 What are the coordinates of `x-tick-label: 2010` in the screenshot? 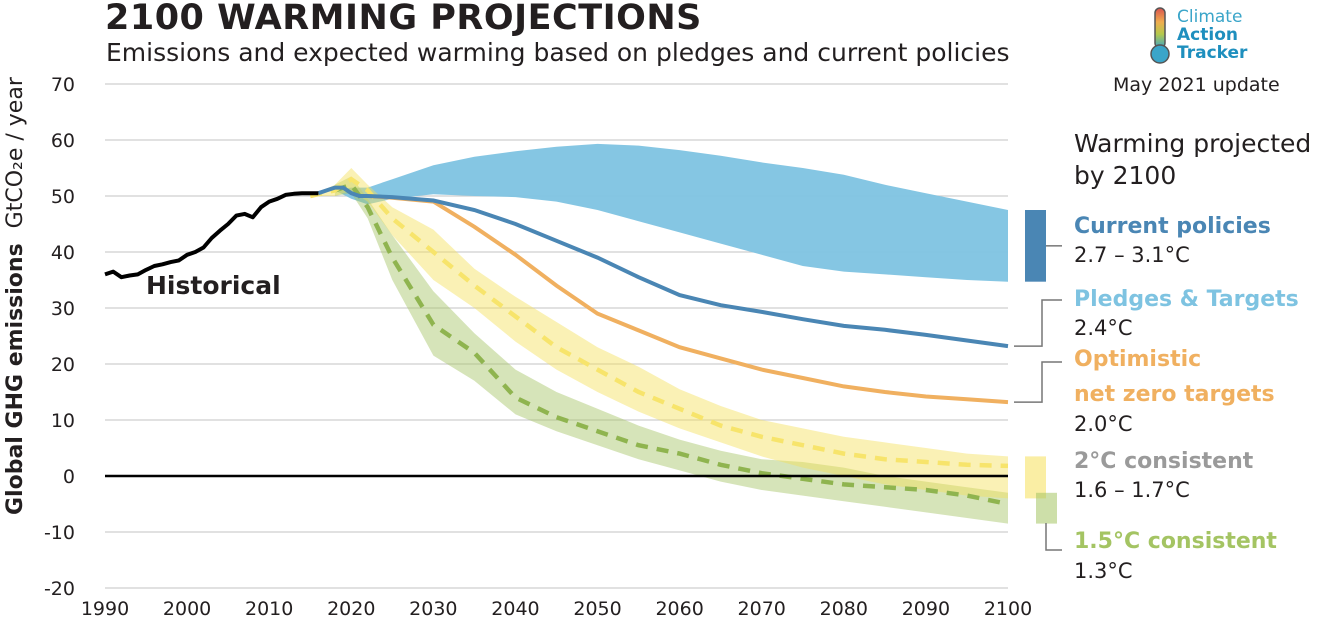 It's located at (269, 609).